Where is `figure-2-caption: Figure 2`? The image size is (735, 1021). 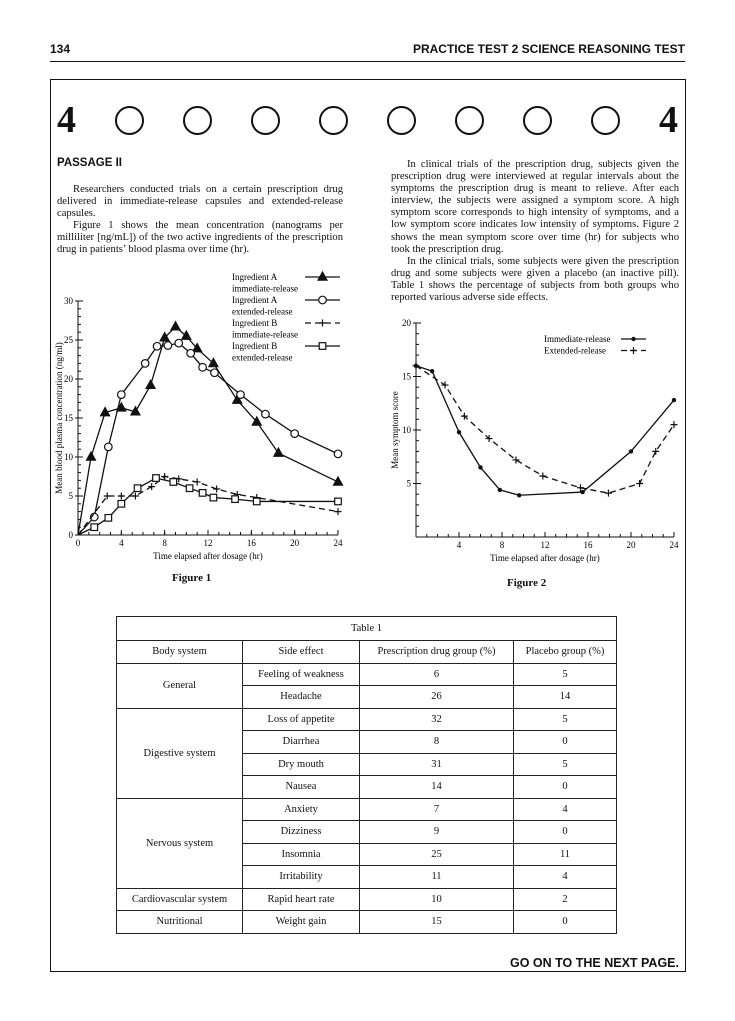 figure-2-caption: Figure 2 is located at coordinates (527, 583).